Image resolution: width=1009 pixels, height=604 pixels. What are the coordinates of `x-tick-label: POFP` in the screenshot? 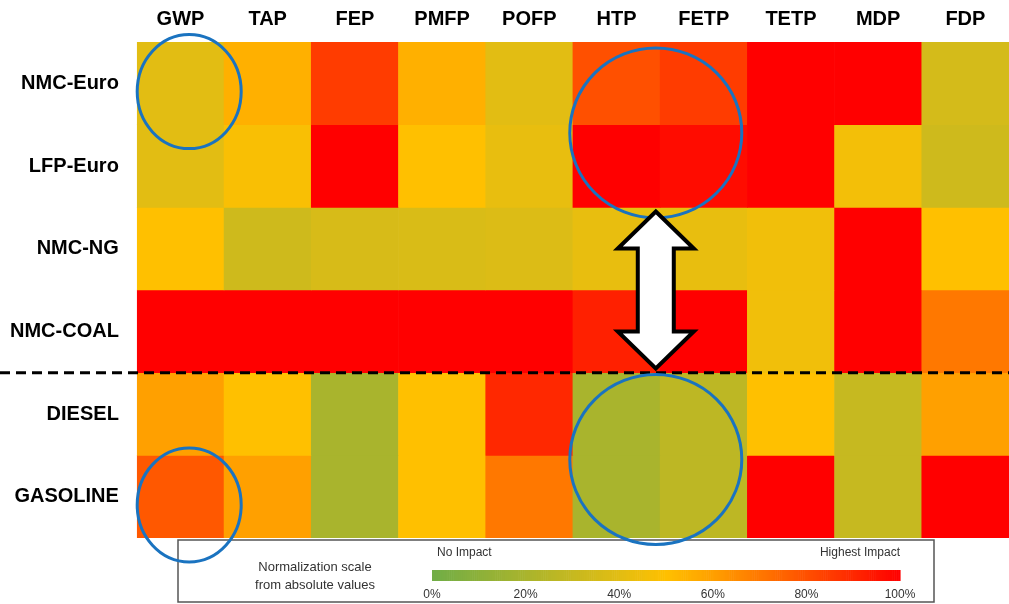 It's located at (529, 17).